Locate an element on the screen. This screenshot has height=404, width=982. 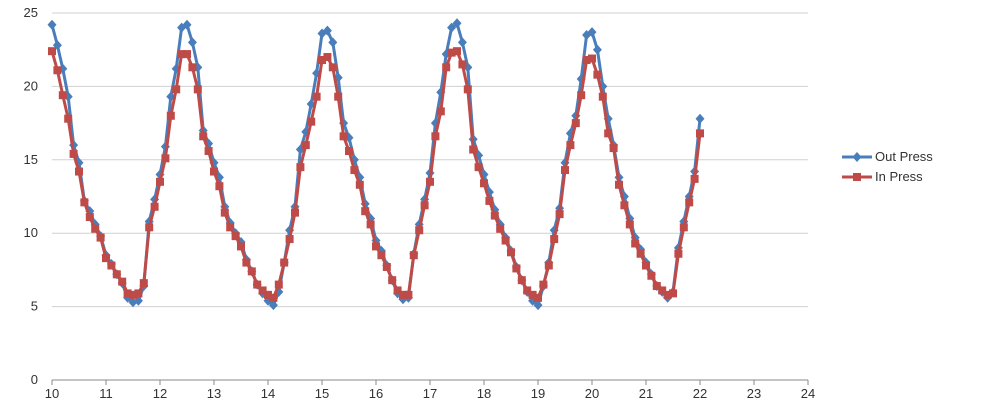
y-tick-label: 20 is located at coordinates (31, 85).